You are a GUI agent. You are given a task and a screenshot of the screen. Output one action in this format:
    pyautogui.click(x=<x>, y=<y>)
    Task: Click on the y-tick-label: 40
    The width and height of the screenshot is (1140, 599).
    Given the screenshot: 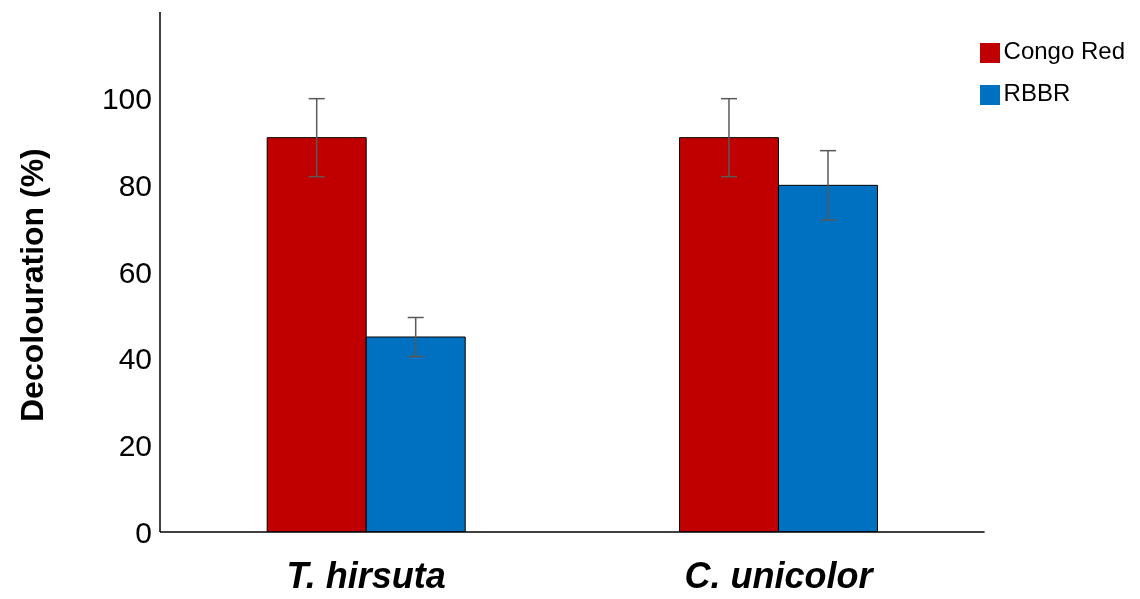 What is the action you would take?
    pyautogui.click(x=135, y=359)
    